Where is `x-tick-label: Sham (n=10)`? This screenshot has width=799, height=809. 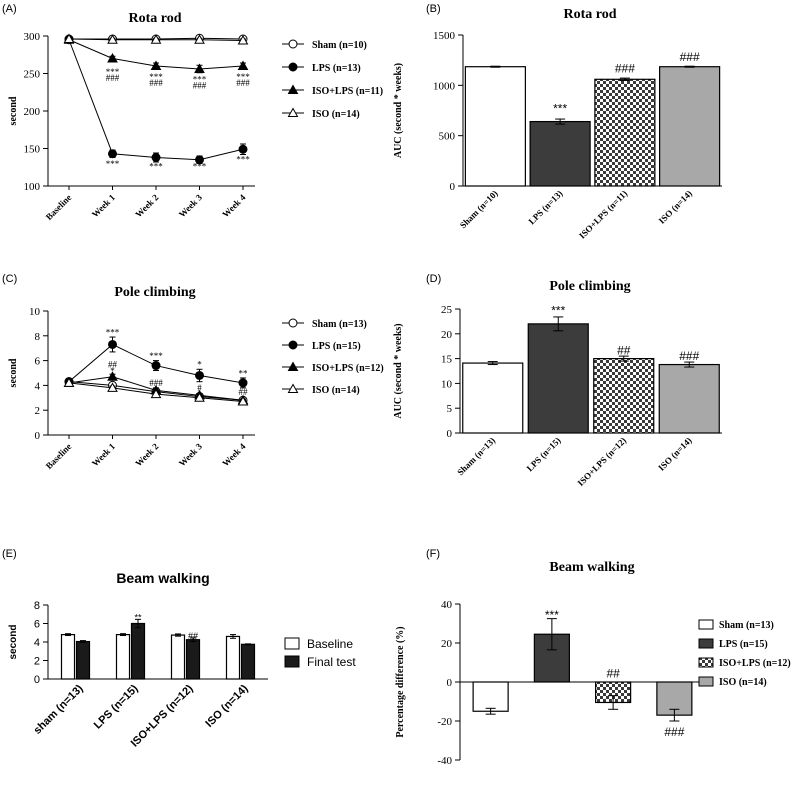 x-tick-label: Sham (n=10) is located at coordinates (479, 209).